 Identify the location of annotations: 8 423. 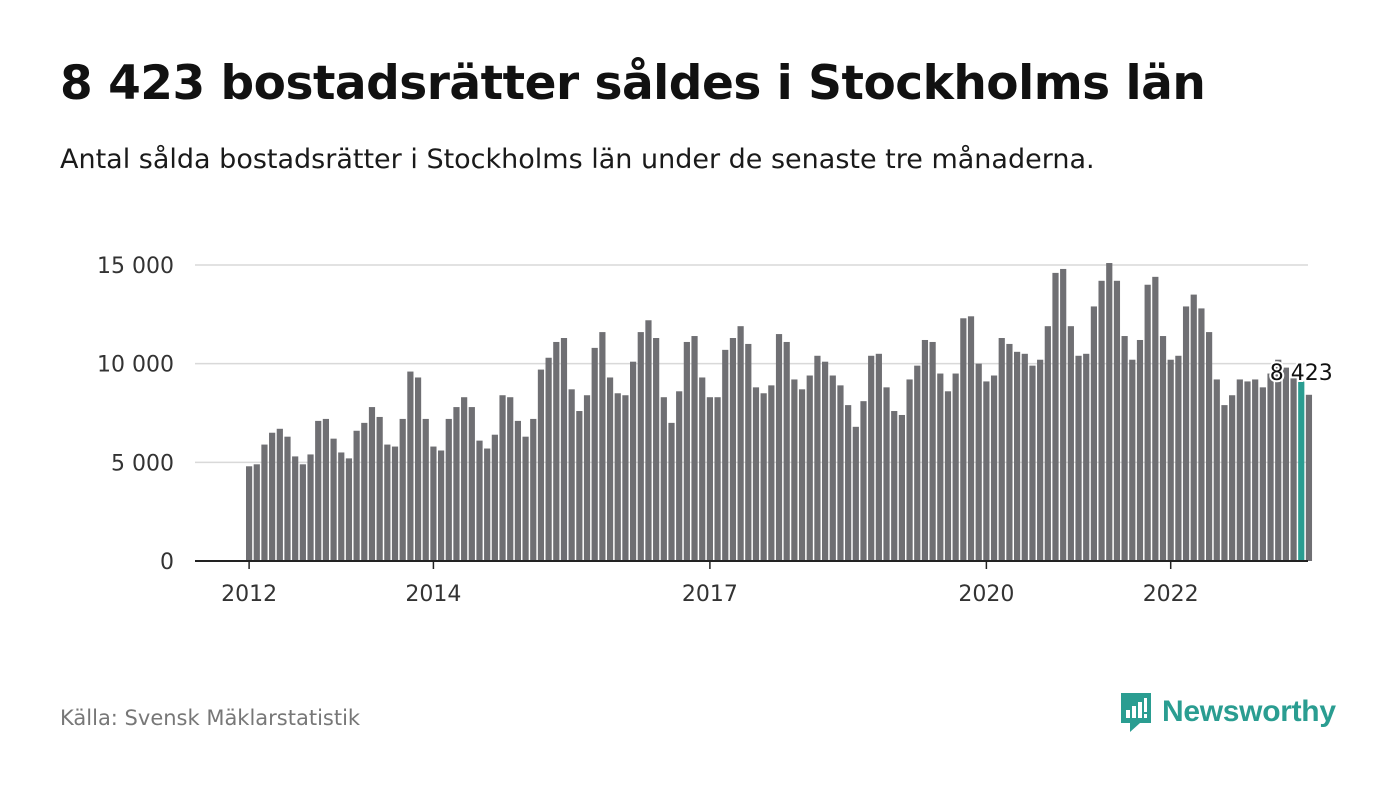
(1301, 373).